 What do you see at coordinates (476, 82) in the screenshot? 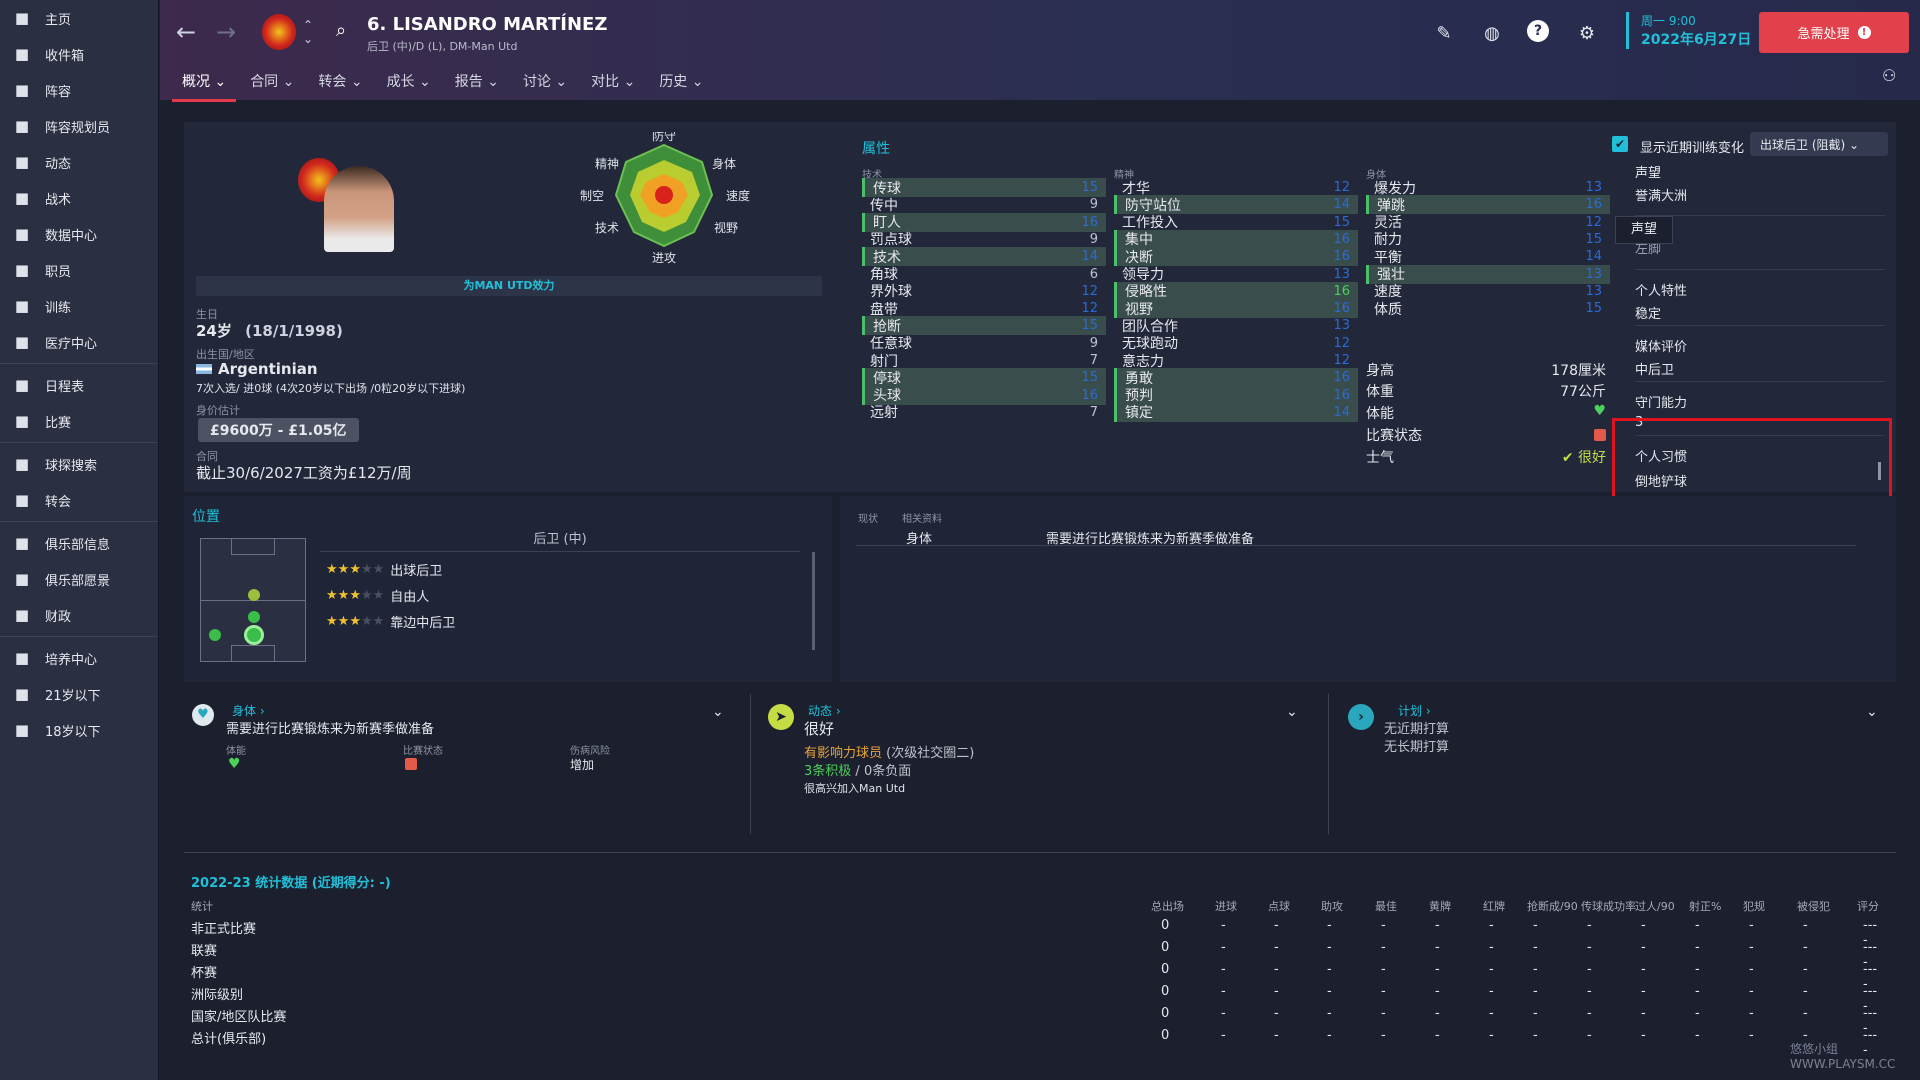
I see `tab-4: 报告 ⌄` at bounding box center [476, 82].